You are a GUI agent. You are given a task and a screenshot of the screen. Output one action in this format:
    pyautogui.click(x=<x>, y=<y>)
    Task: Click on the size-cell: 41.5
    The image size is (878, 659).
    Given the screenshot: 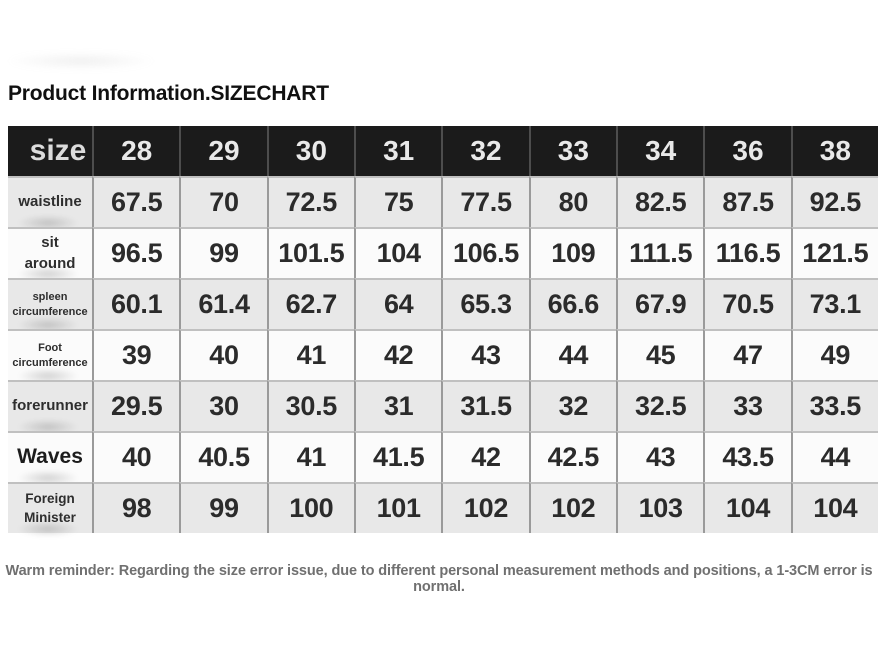 What is the action you would take?
    pyautogui.click(x=398, y=457)
    